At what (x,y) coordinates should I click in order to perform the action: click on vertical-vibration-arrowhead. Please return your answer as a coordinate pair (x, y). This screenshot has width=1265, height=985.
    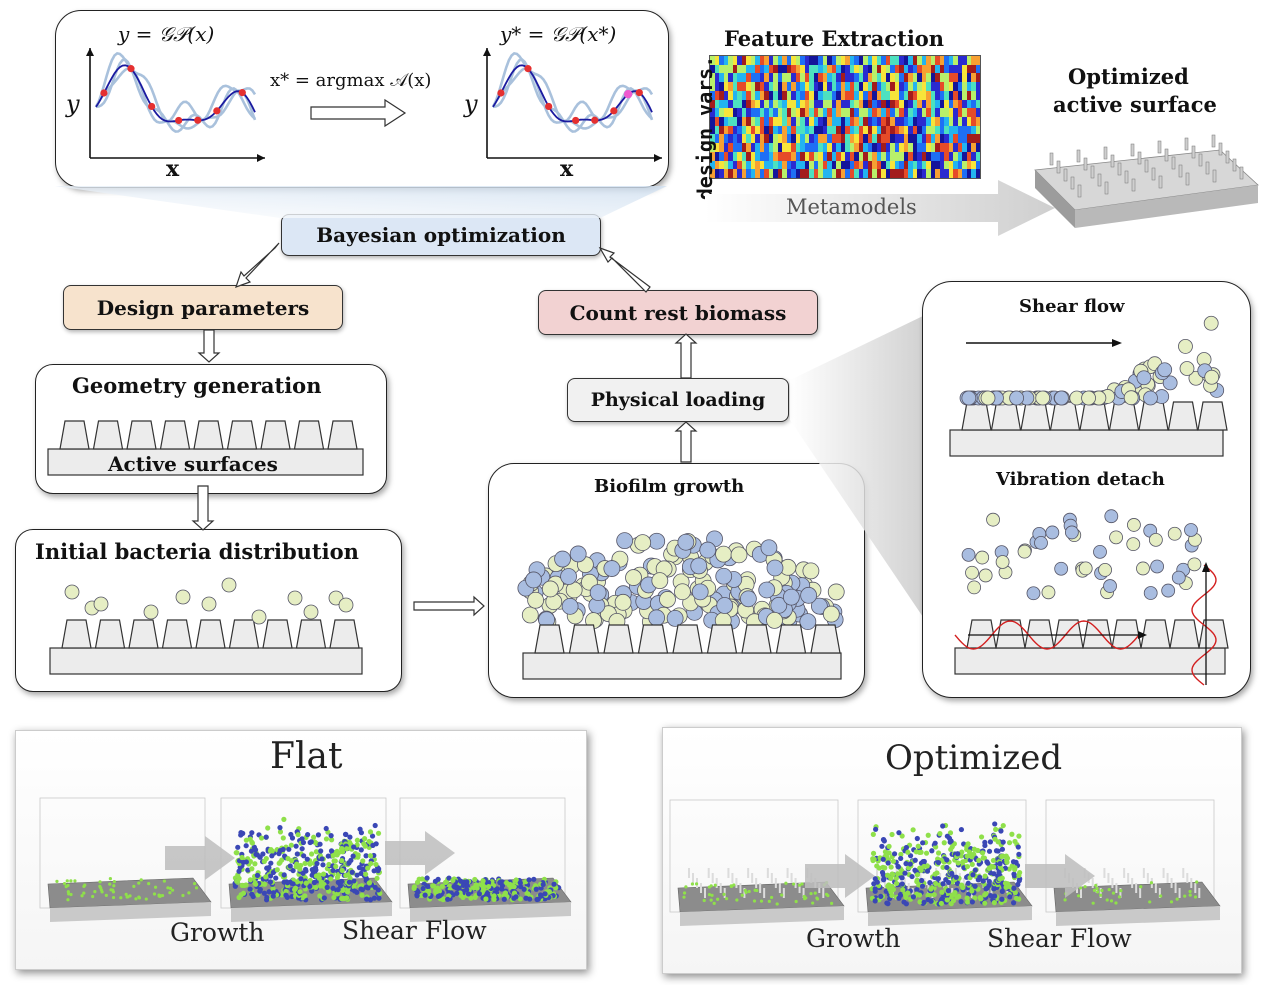
    Looking at the image, I should click on (1206, 567).